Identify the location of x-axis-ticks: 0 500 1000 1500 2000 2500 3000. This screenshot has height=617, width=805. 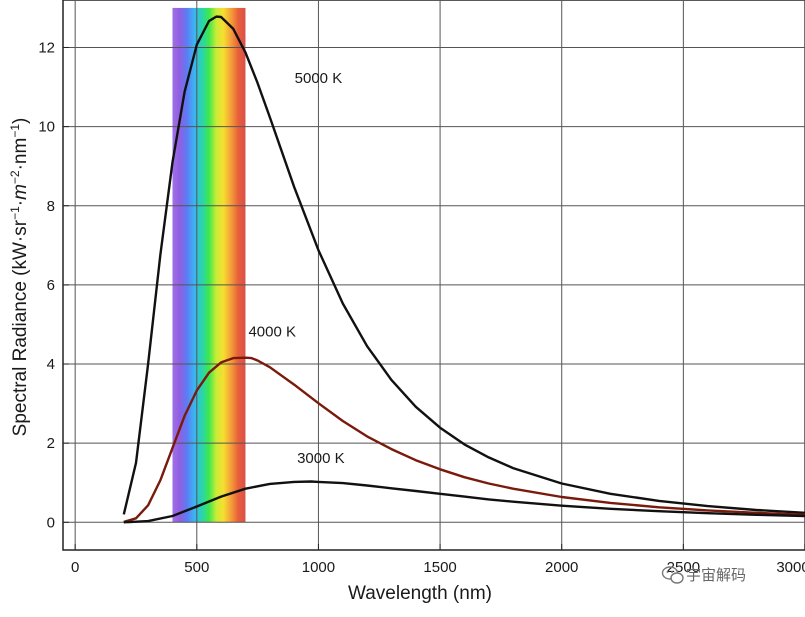
(438, 560).